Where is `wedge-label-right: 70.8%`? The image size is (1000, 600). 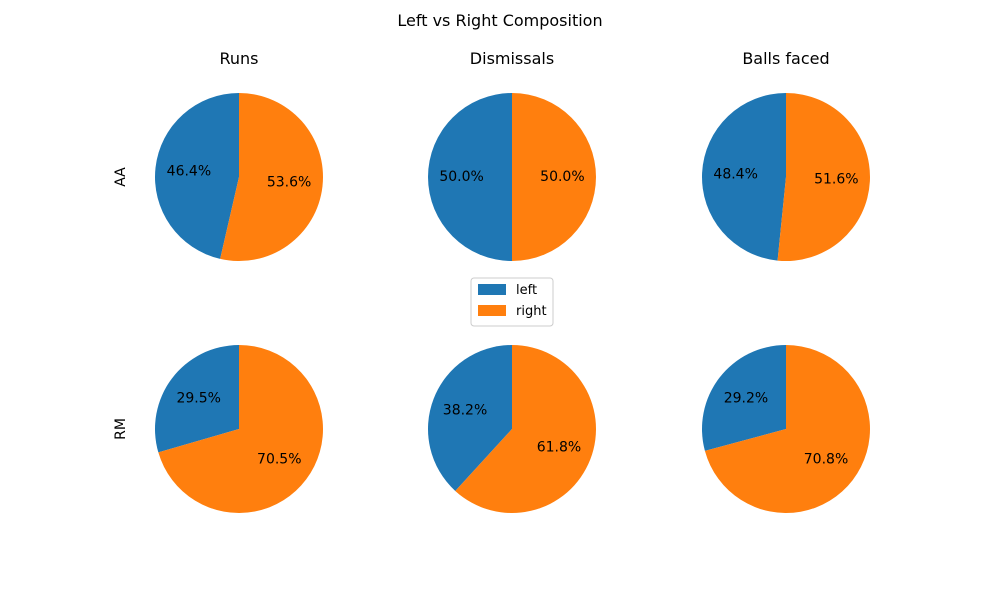
wedge-label-right: 70.8% is located at coordinates (826, 460).